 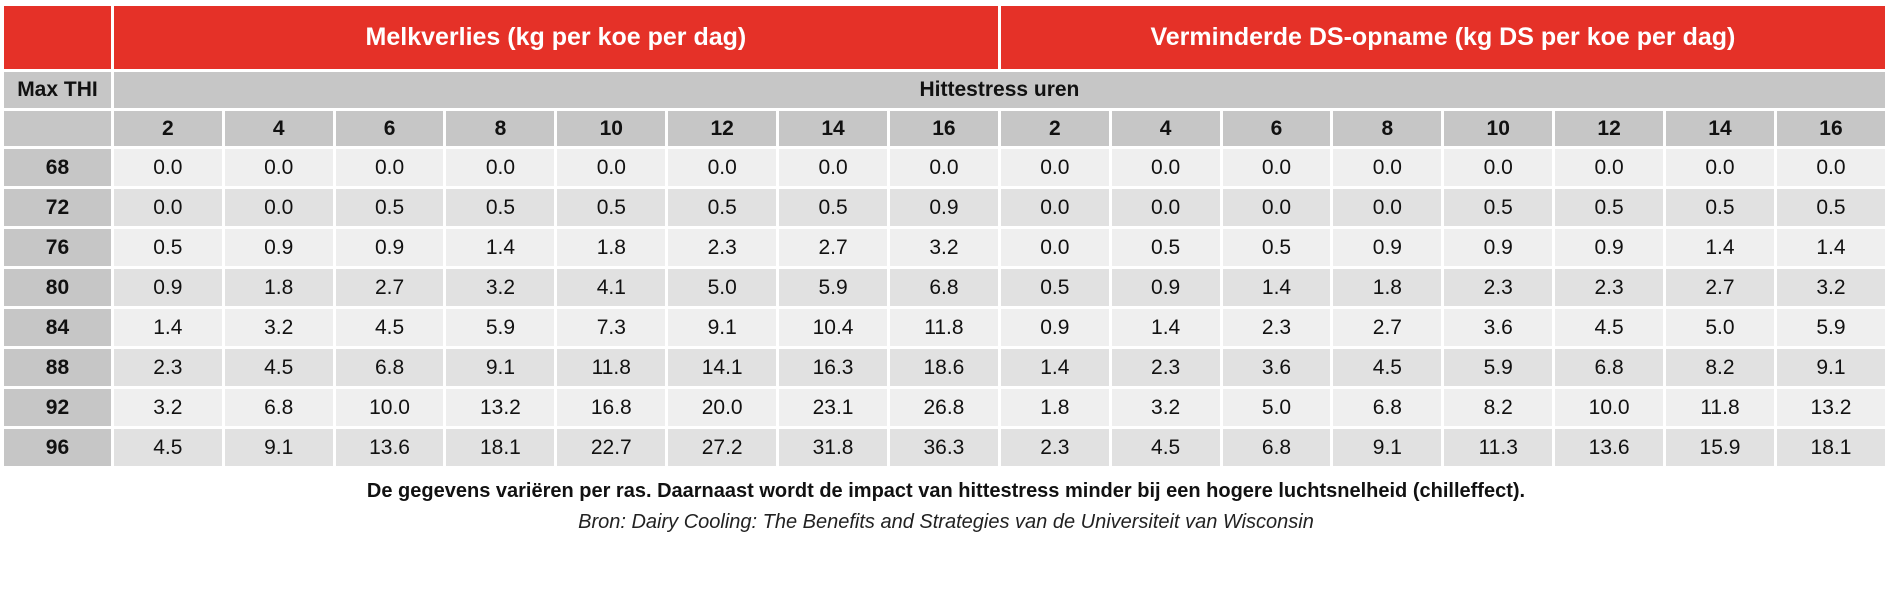 What do you see at coordinates (1830, 447) in the screenshot?
I see `dm-intake-cell: 18.1` at bounding box center [1830, 447].